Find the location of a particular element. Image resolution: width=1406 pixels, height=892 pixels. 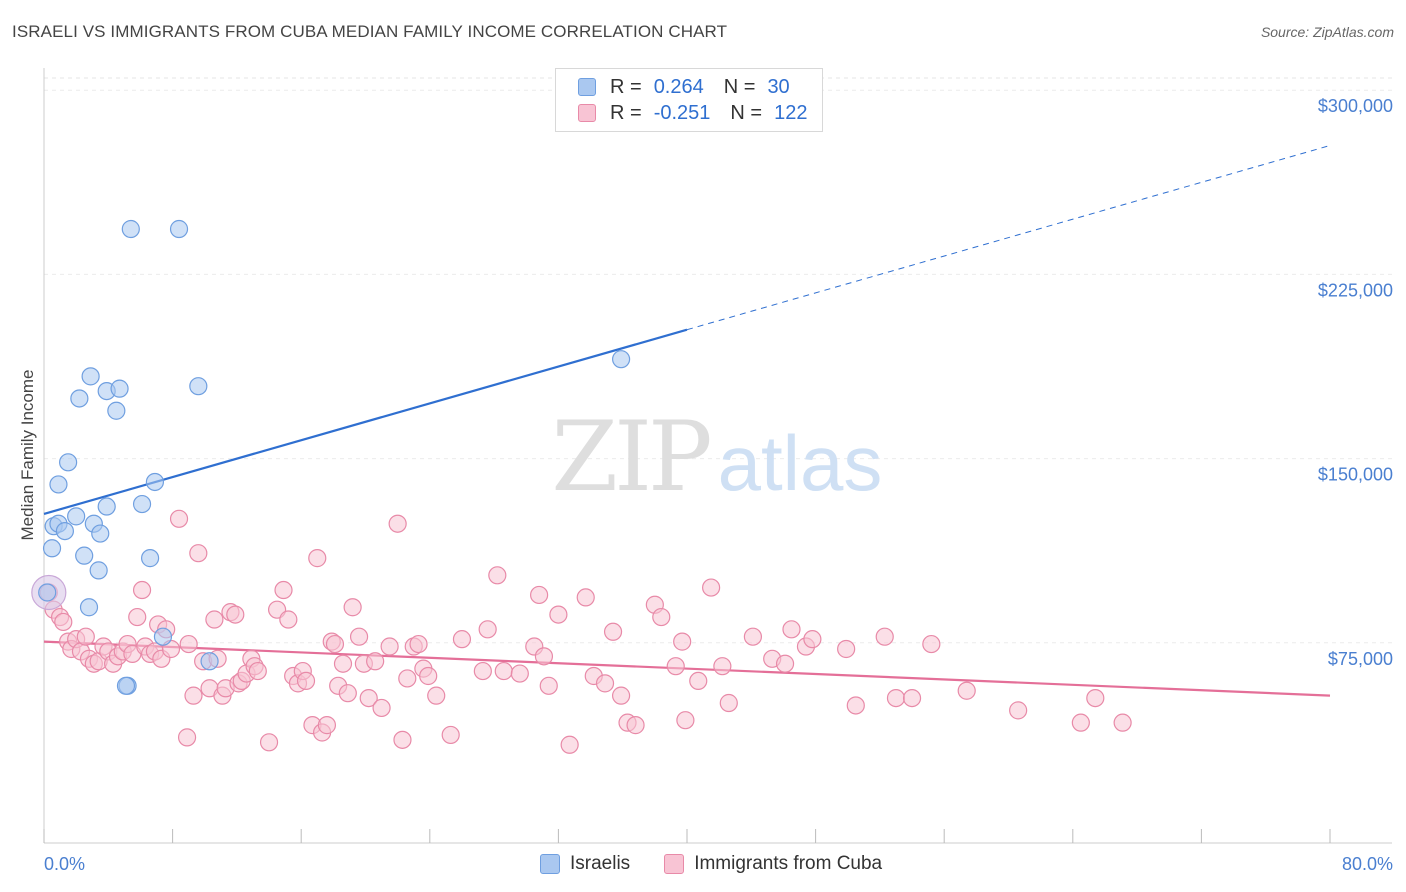

legend-row-israelis: R = 0.264 N = 30 is located at coordinates (684, 87).